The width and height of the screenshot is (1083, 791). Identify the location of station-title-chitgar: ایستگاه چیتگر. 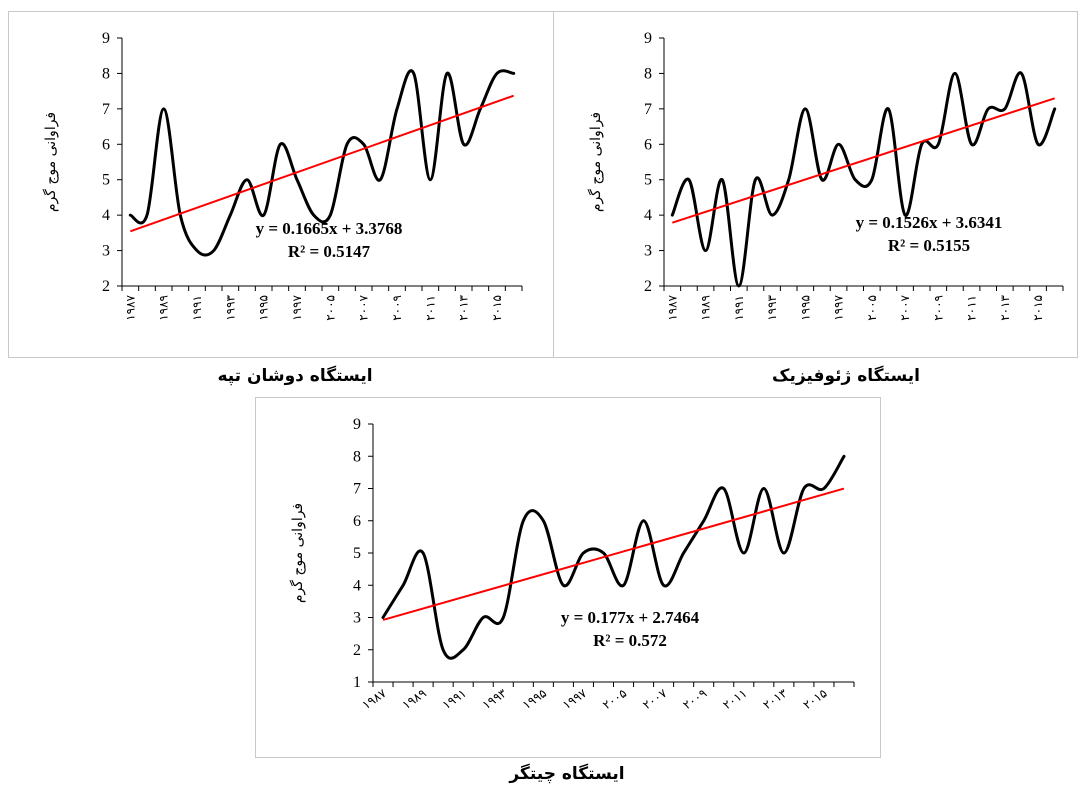
(567, 774).